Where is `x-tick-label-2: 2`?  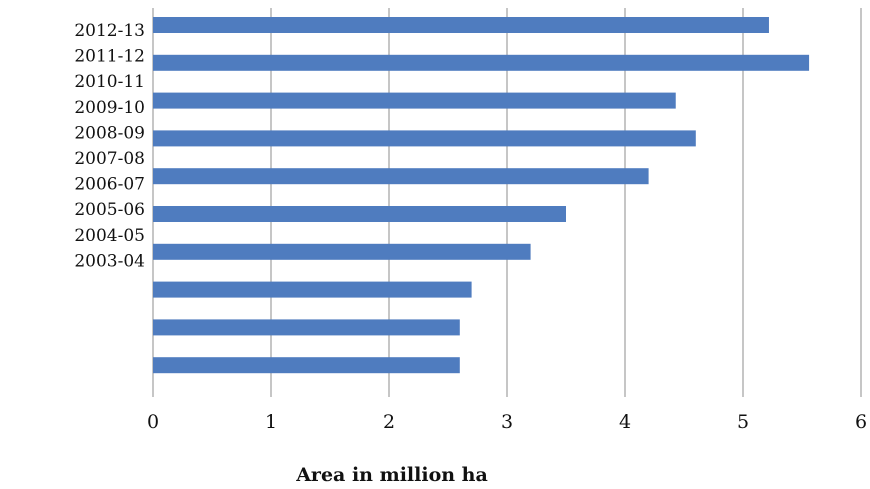 x-tick-label-2: 2 is located at coordinates (389, 422).